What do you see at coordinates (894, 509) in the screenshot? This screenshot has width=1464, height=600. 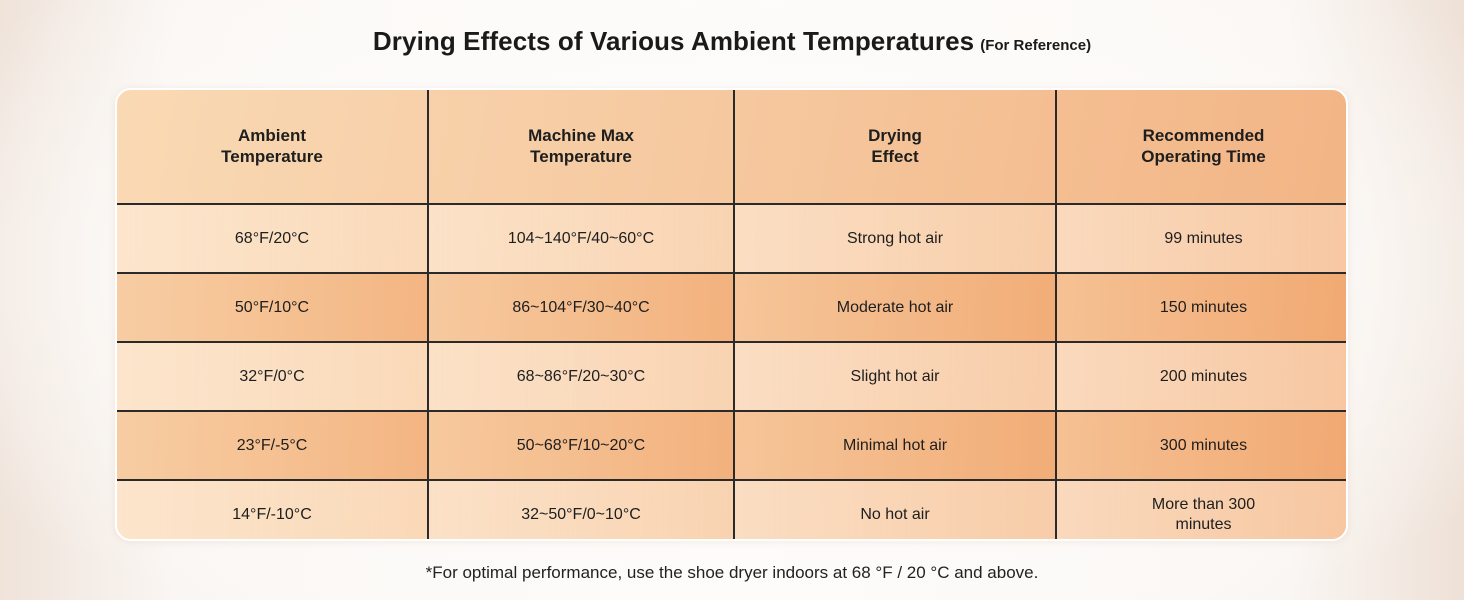 I see `cell-drying-effect: No hot air` at bounding box center [894, 509].